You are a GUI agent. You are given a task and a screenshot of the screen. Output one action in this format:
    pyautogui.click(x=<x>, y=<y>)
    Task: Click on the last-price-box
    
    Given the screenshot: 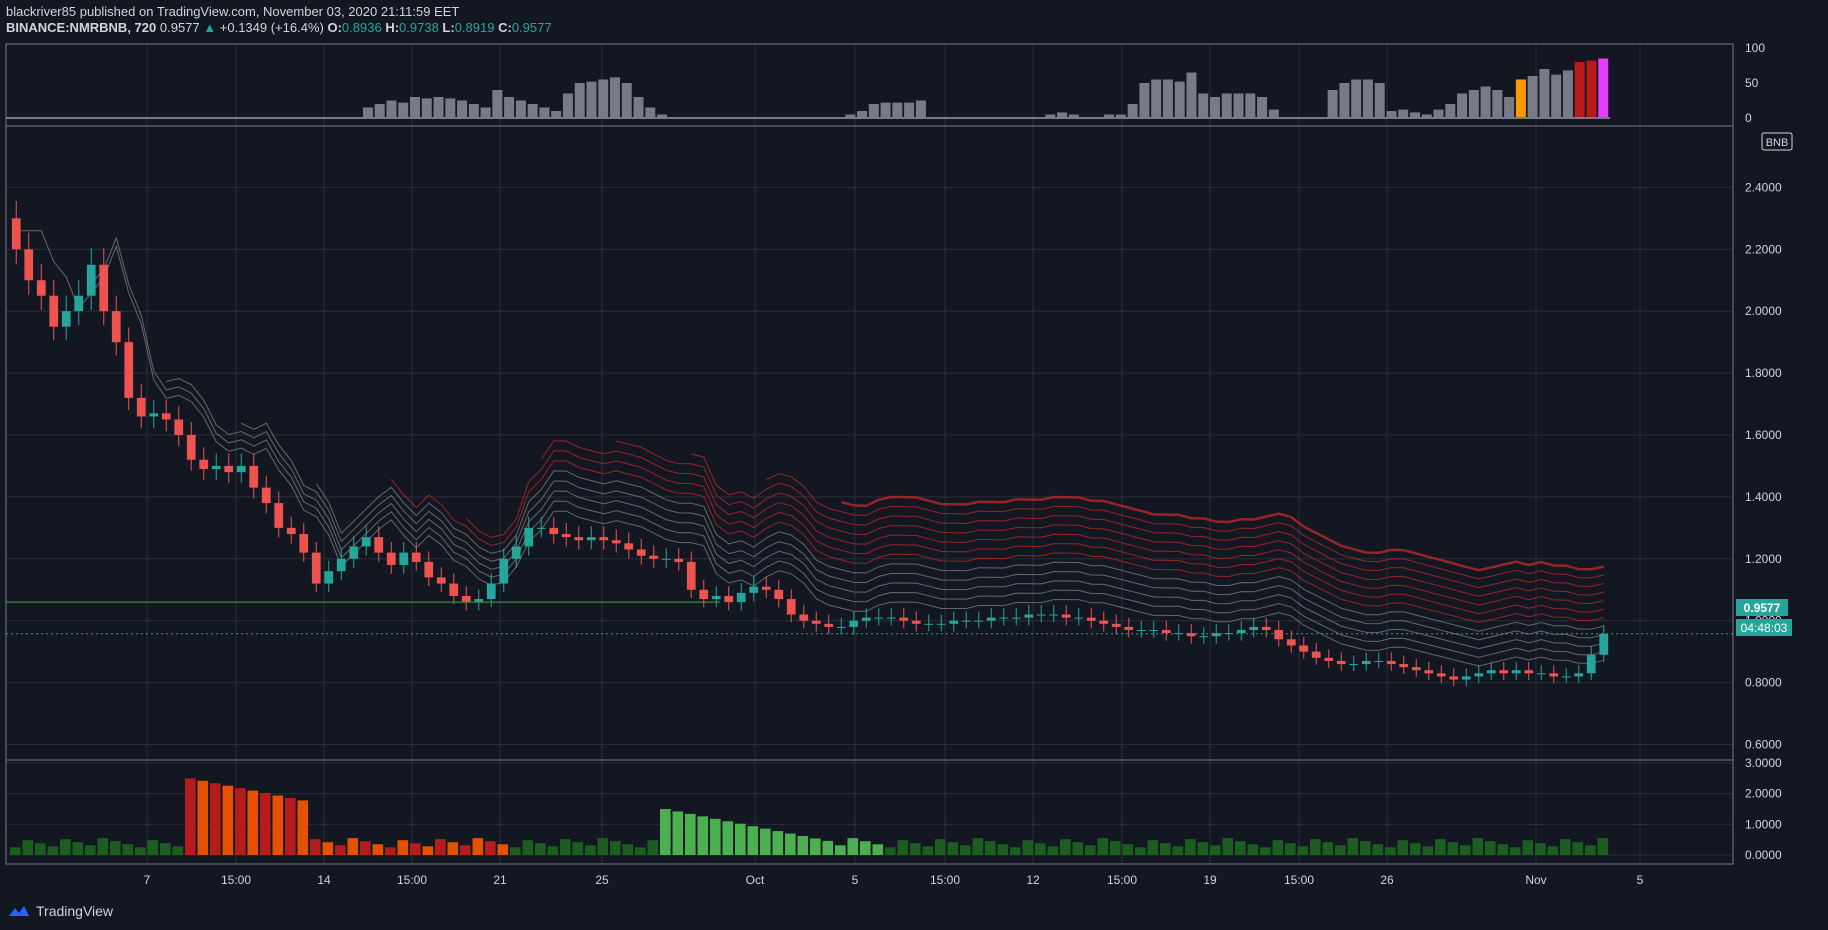 What is the action you would take?
    pyautogui.click(x=1762, y=607)
    